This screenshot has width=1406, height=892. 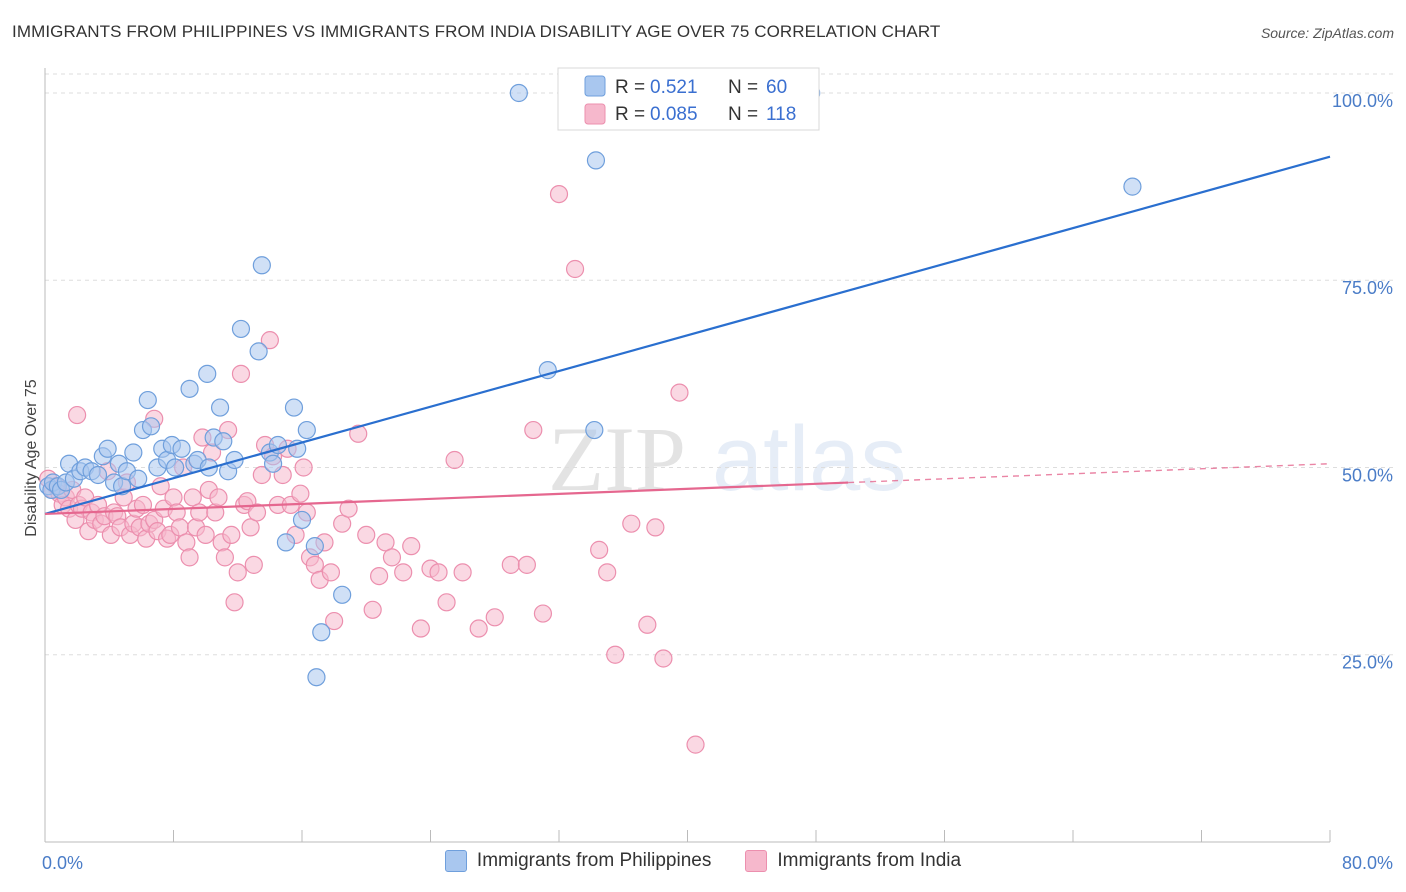 I want to click on bottom-legend-label-philippines: Immigrants from Philippines, so click(x=594, y=860).